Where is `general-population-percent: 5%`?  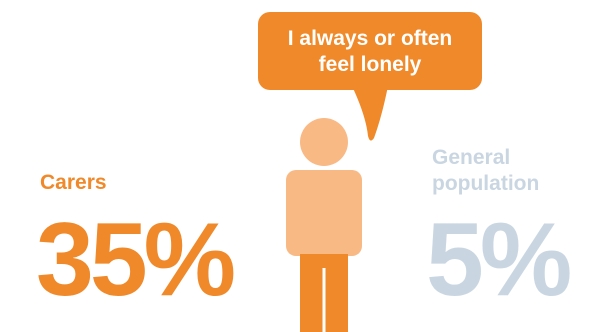 general-population-percent: 5% is located at coordinates (499, 260).